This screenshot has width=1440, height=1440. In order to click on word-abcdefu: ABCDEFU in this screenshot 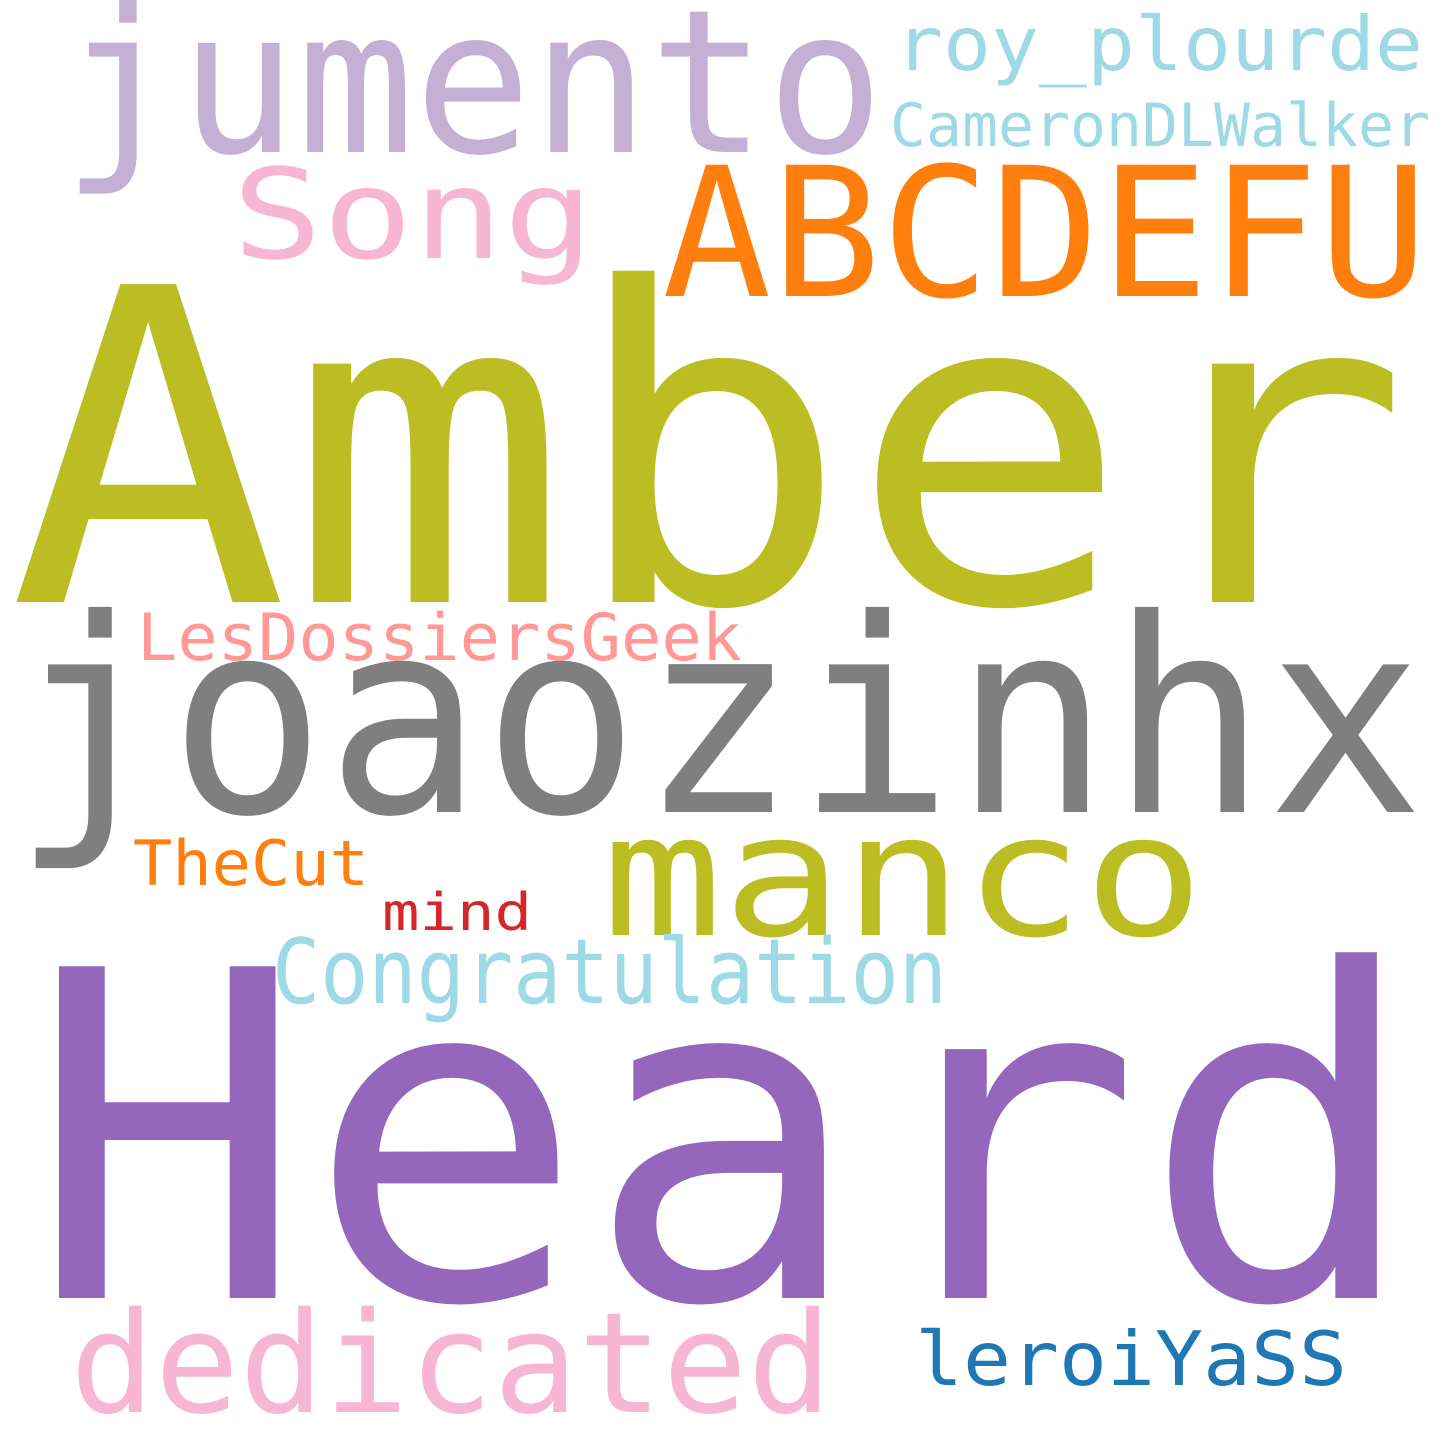, I will do `click(1045, 234)`.